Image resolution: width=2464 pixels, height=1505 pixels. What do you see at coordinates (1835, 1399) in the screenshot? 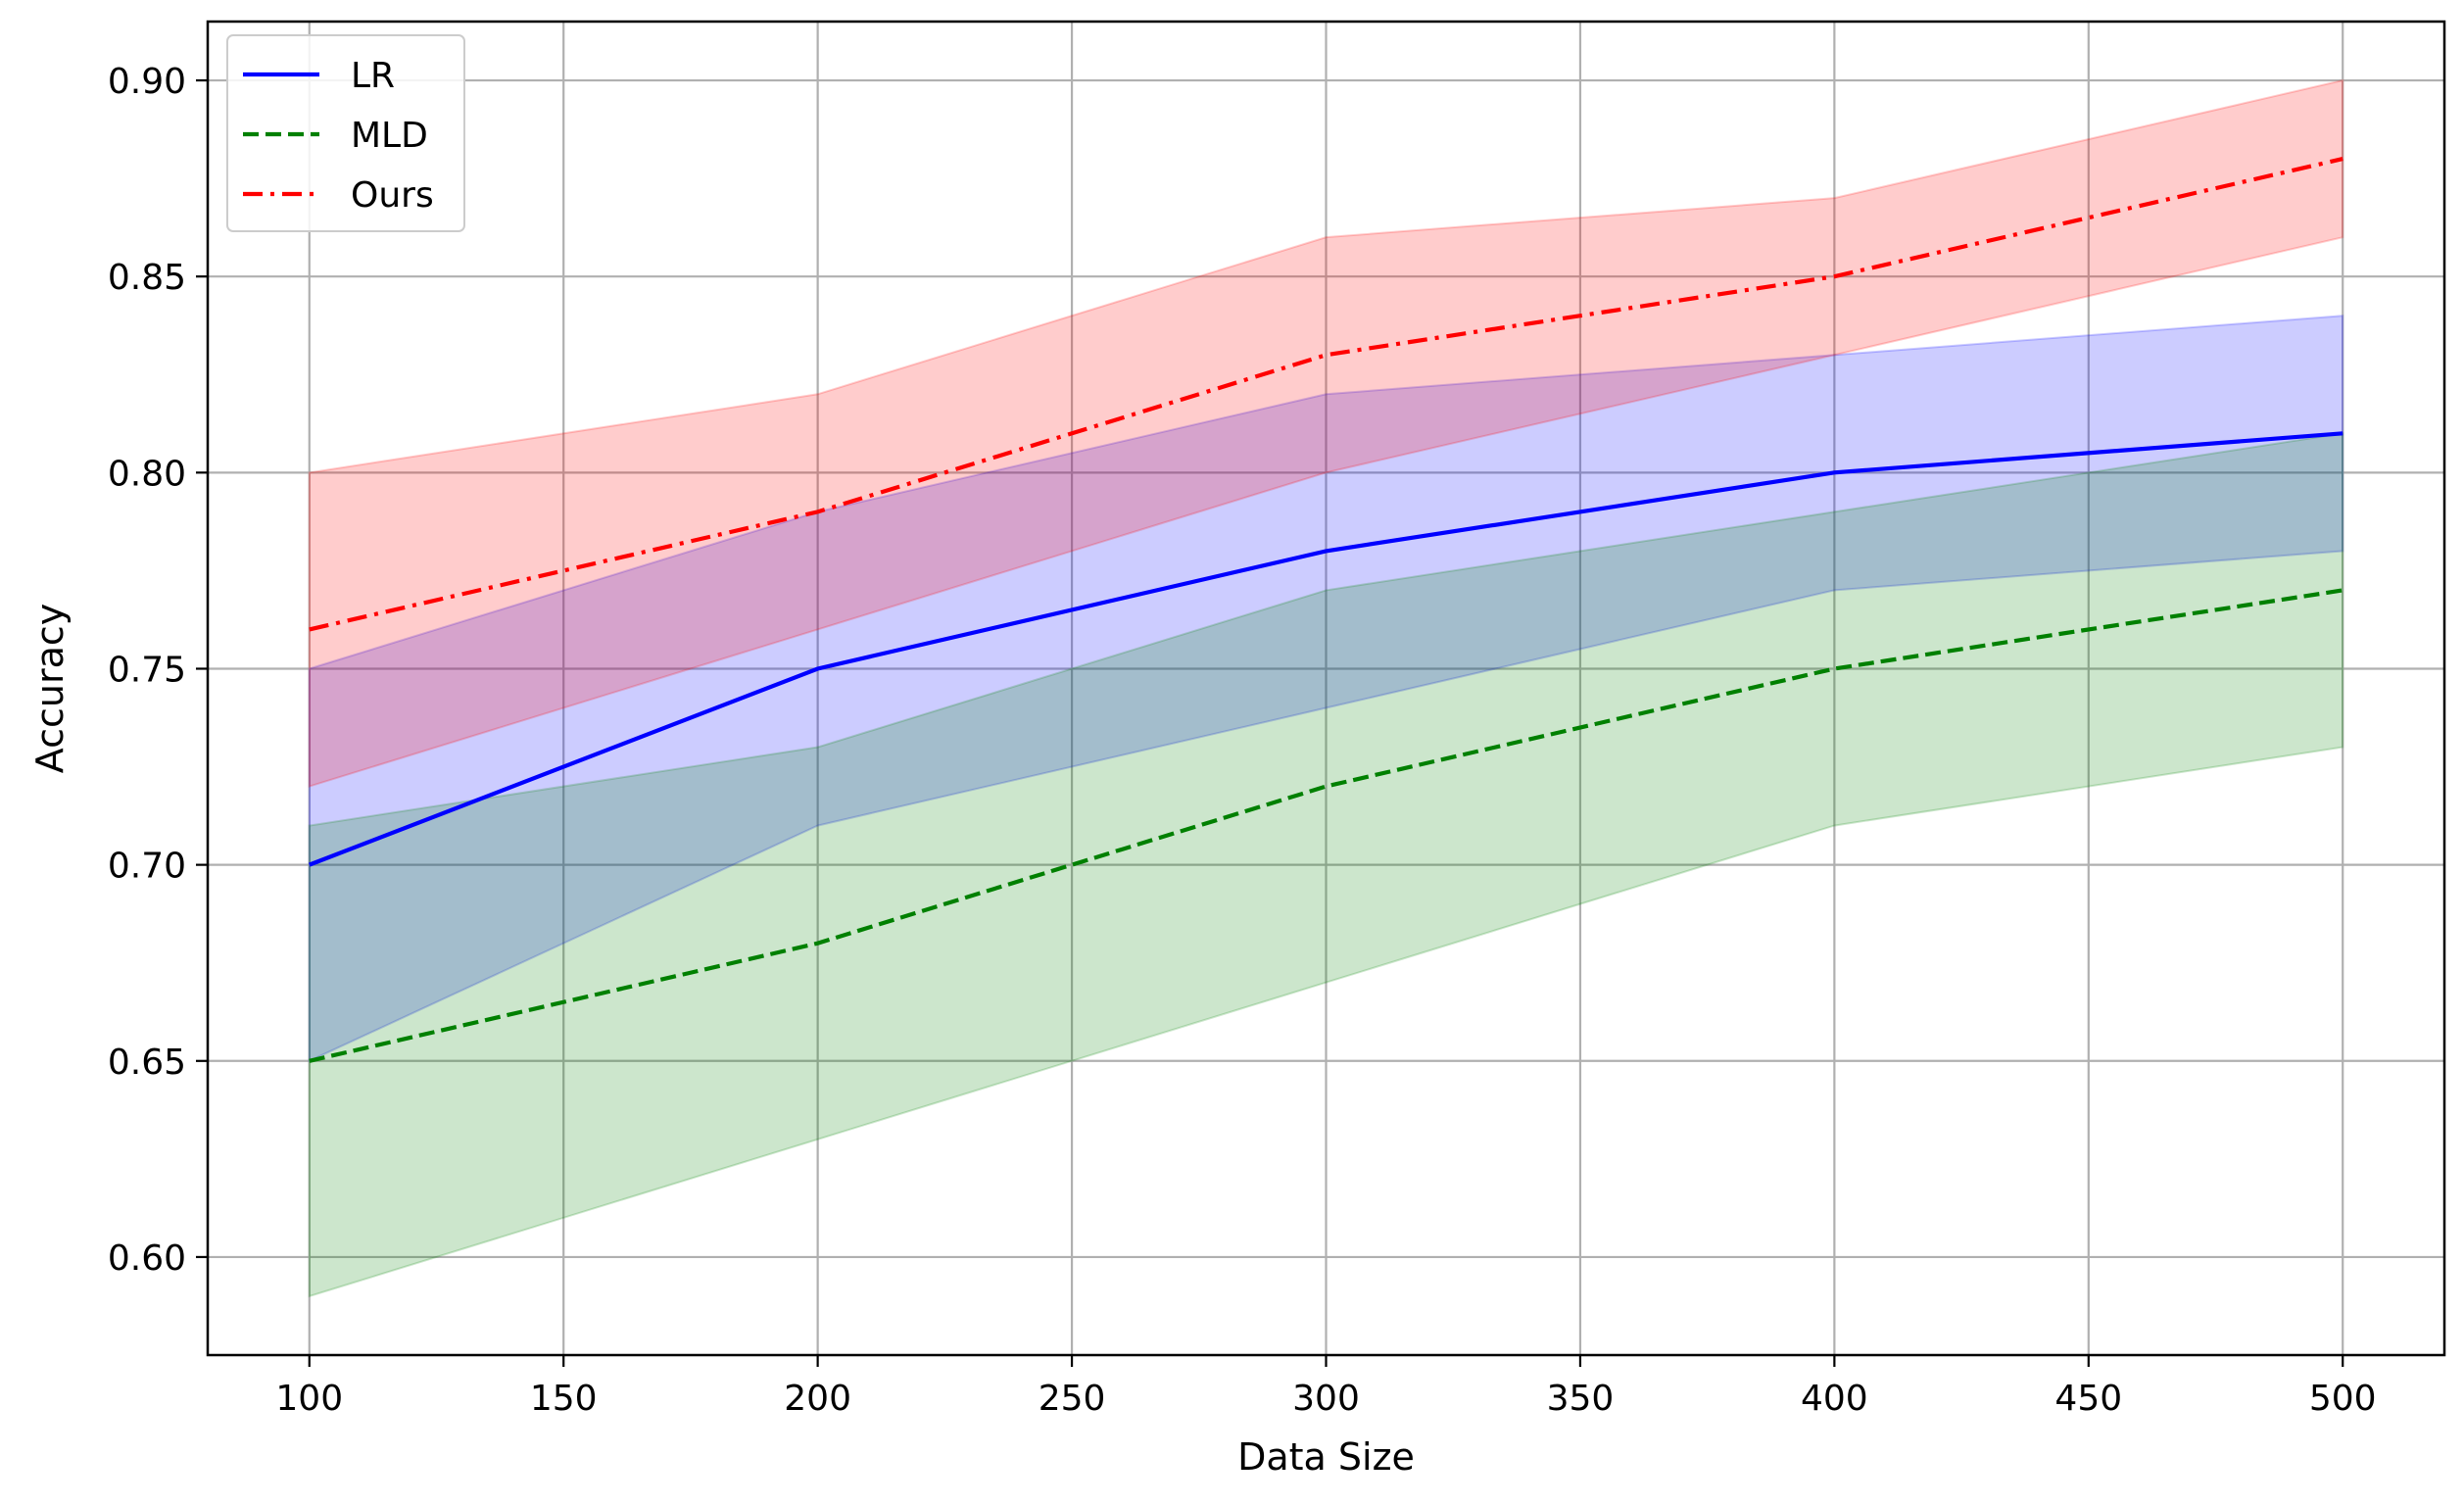
I see `x-tick-label: 400` at bounding box center [1835, 1399].